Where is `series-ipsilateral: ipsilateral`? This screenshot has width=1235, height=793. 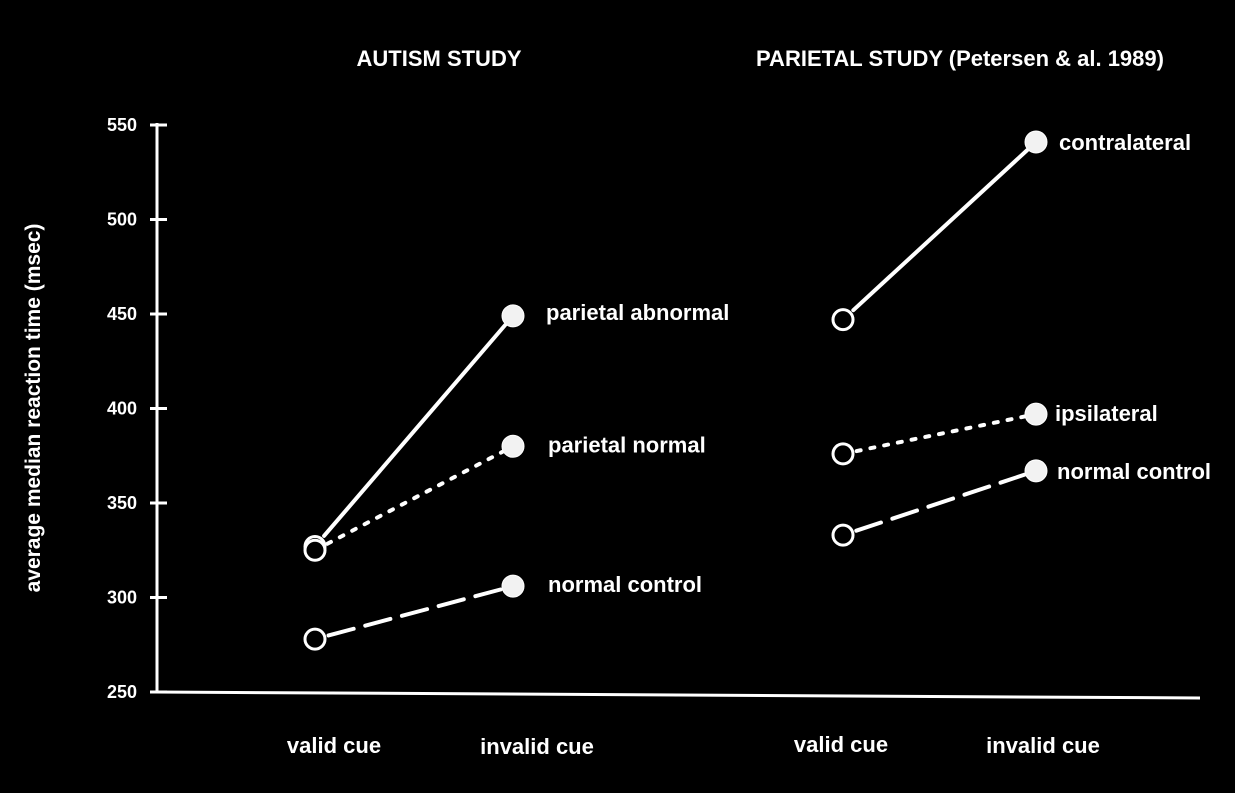 series-ipsilateral: ipsilateral is located at coordinates (994, 433).